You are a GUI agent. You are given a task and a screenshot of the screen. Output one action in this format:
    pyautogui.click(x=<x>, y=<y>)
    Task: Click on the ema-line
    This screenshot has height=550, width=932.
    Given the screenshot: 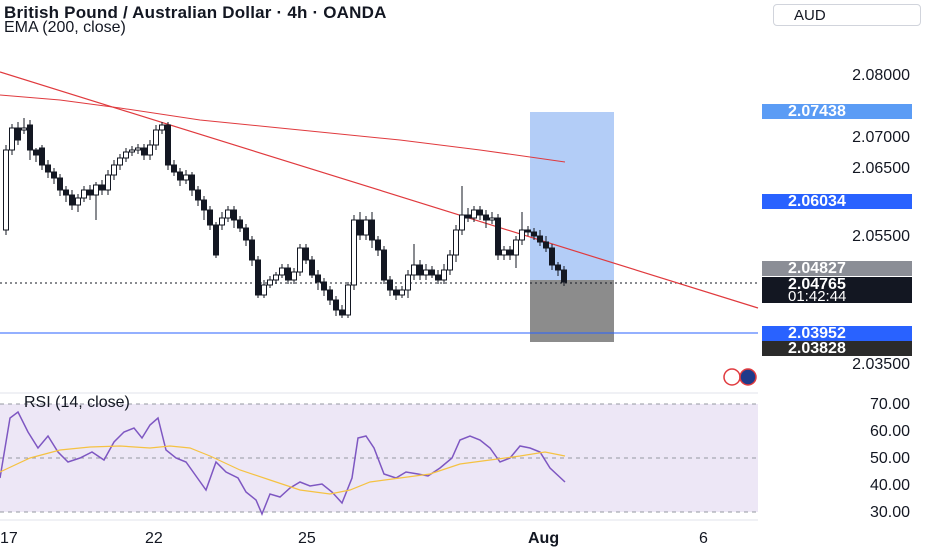 What is the action you would take?
    pyautogui.click(x=283, y=128)
    